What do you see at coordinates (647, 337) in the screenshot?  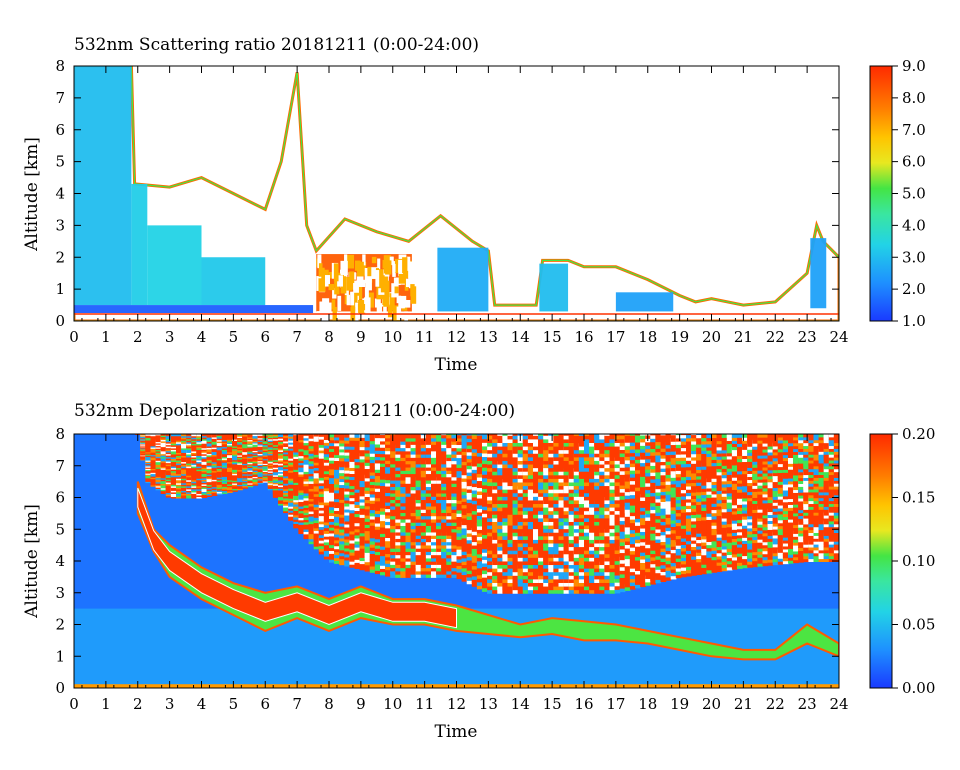 I see `x-tick-label: 18` at bounding box center [647, 337].